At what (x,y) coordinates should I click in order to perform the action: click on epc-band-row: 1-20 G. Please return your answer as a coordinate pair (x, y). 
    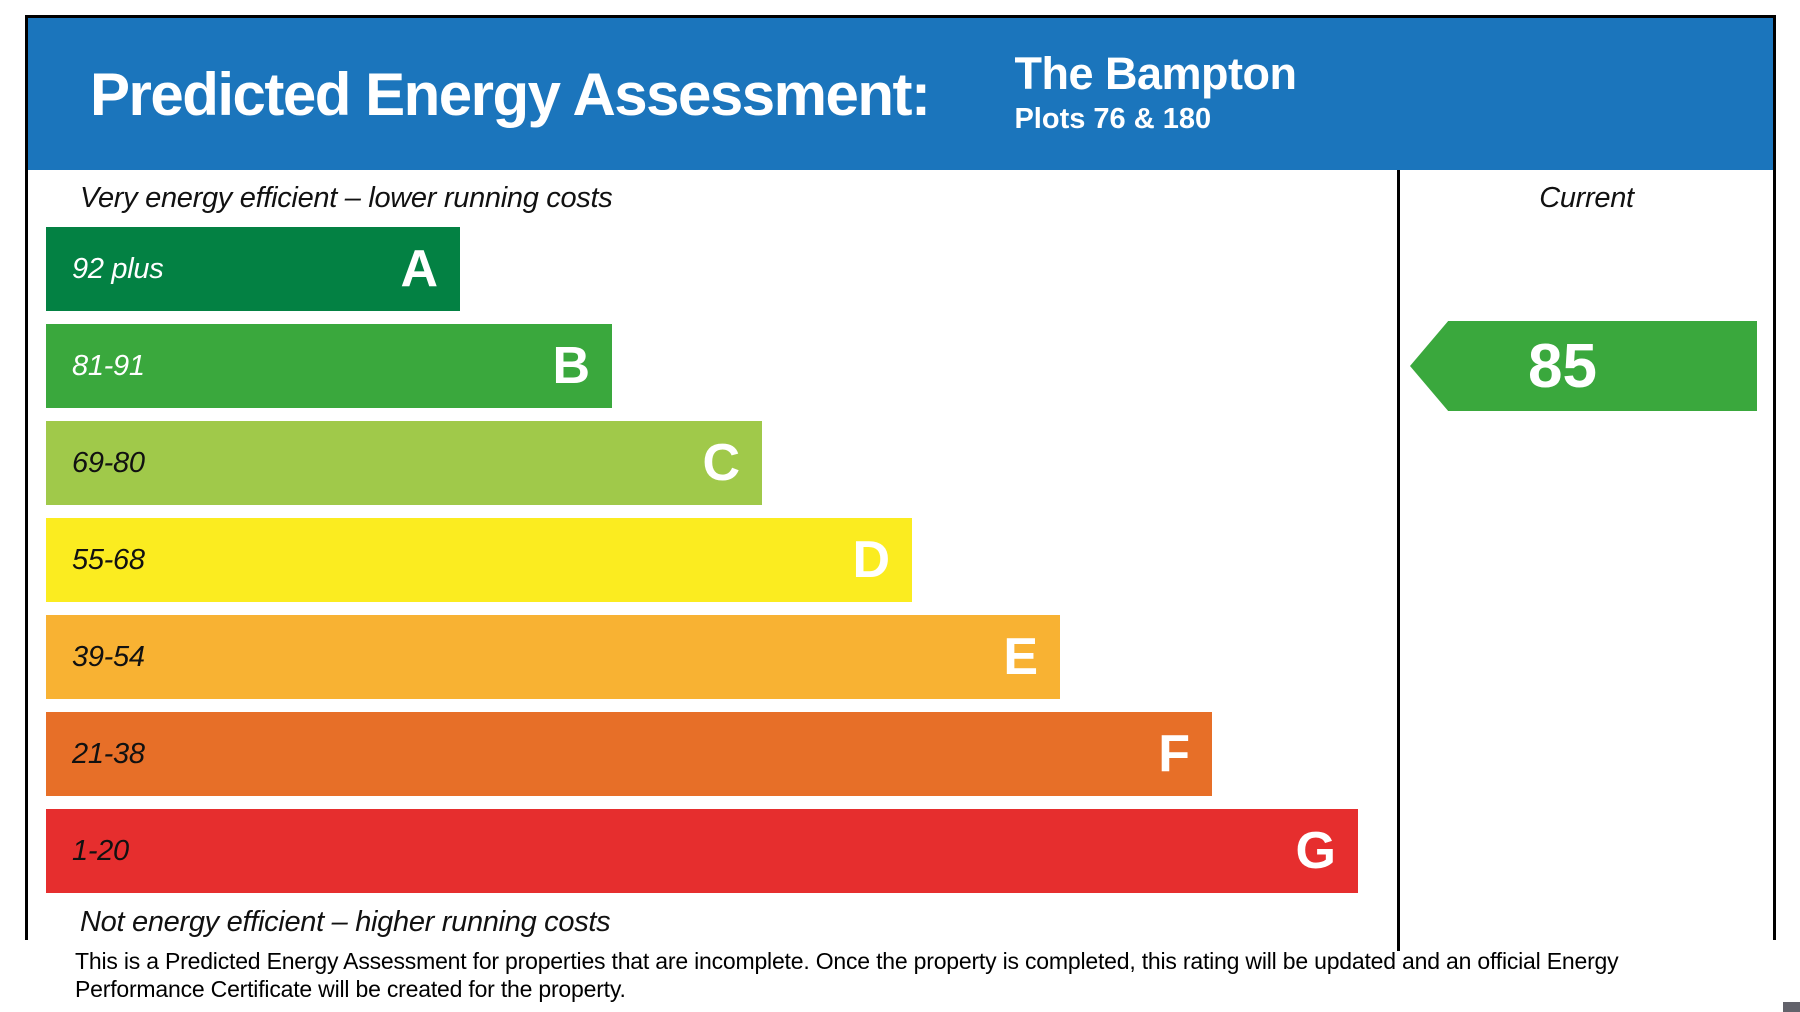
    Looking at the image, I should click on (702, 851).